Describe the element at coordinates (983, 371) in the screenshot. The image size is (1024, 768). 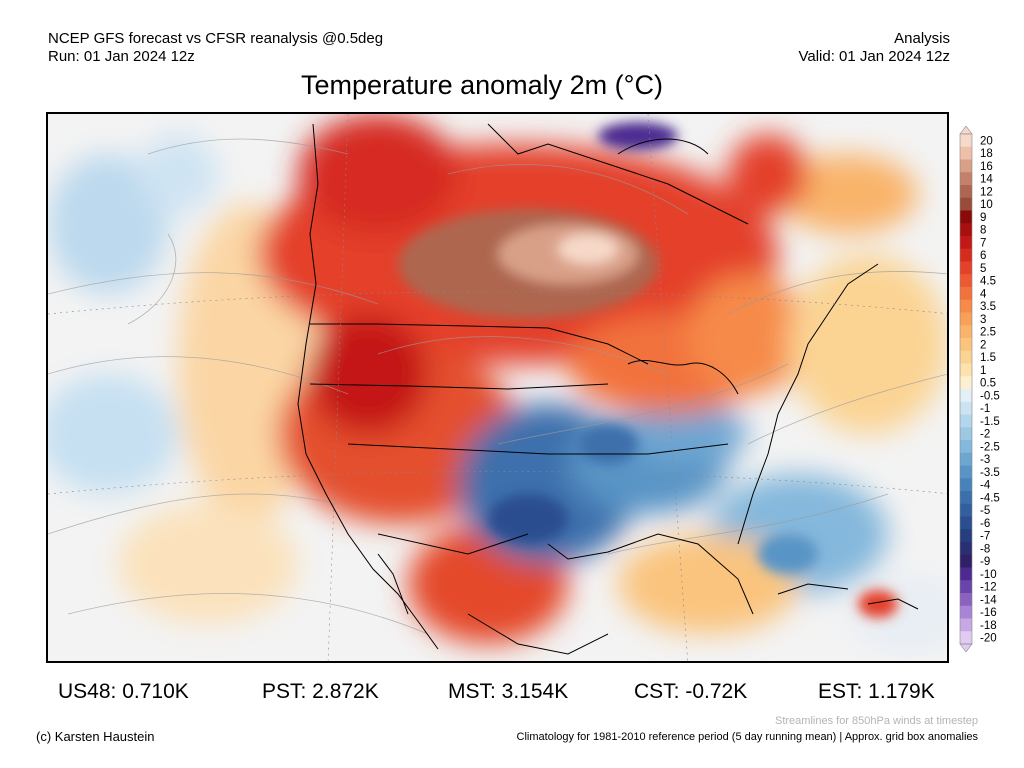
I see `colorbar-tick-label: 1` at that location.